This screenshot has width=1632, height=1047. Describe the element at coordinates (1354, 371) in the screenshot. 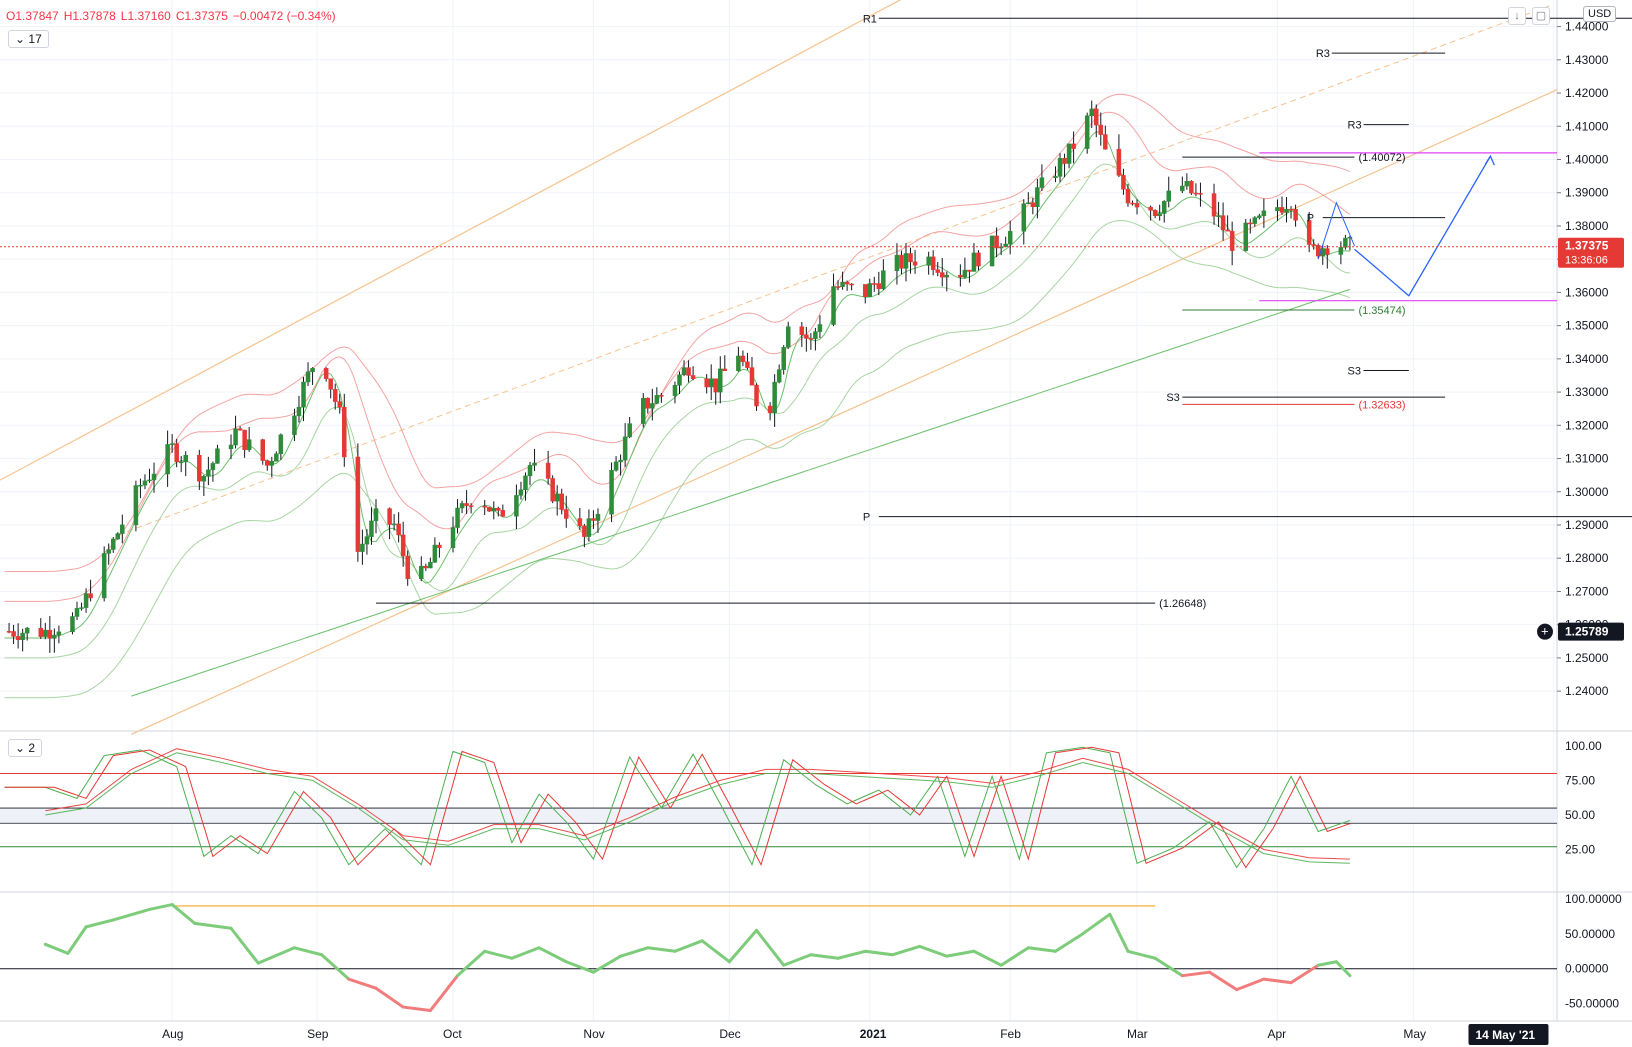

I see `pivot-label: S3` at that location.